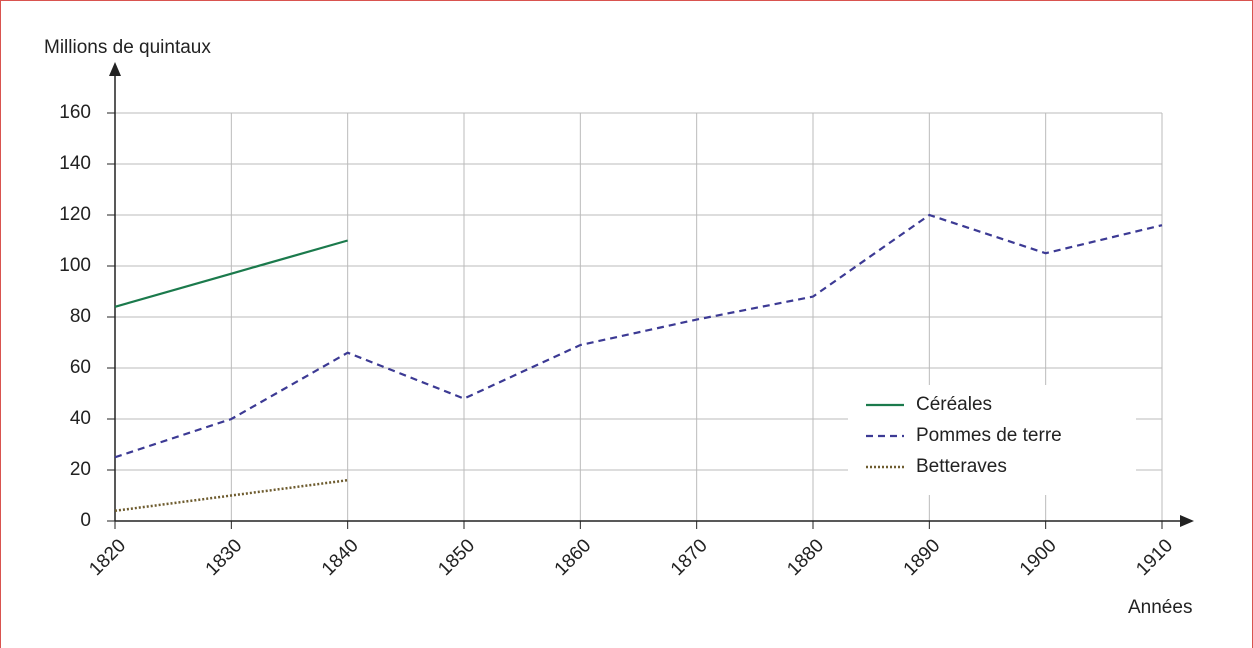 This screenshot has height=648, width=1253. Describe the element at coordinates (989, 435) in the screenshot. I see `legend-label: Pommes de terre` at that location.